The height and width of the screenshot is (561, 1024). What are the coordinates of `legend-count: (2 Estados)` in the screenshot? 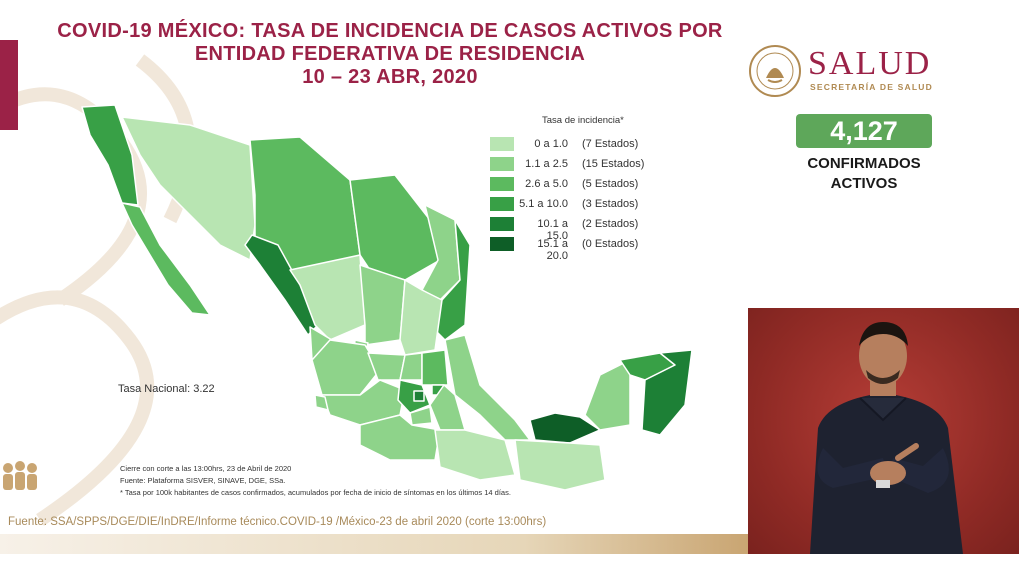 It's located at (610, 224).